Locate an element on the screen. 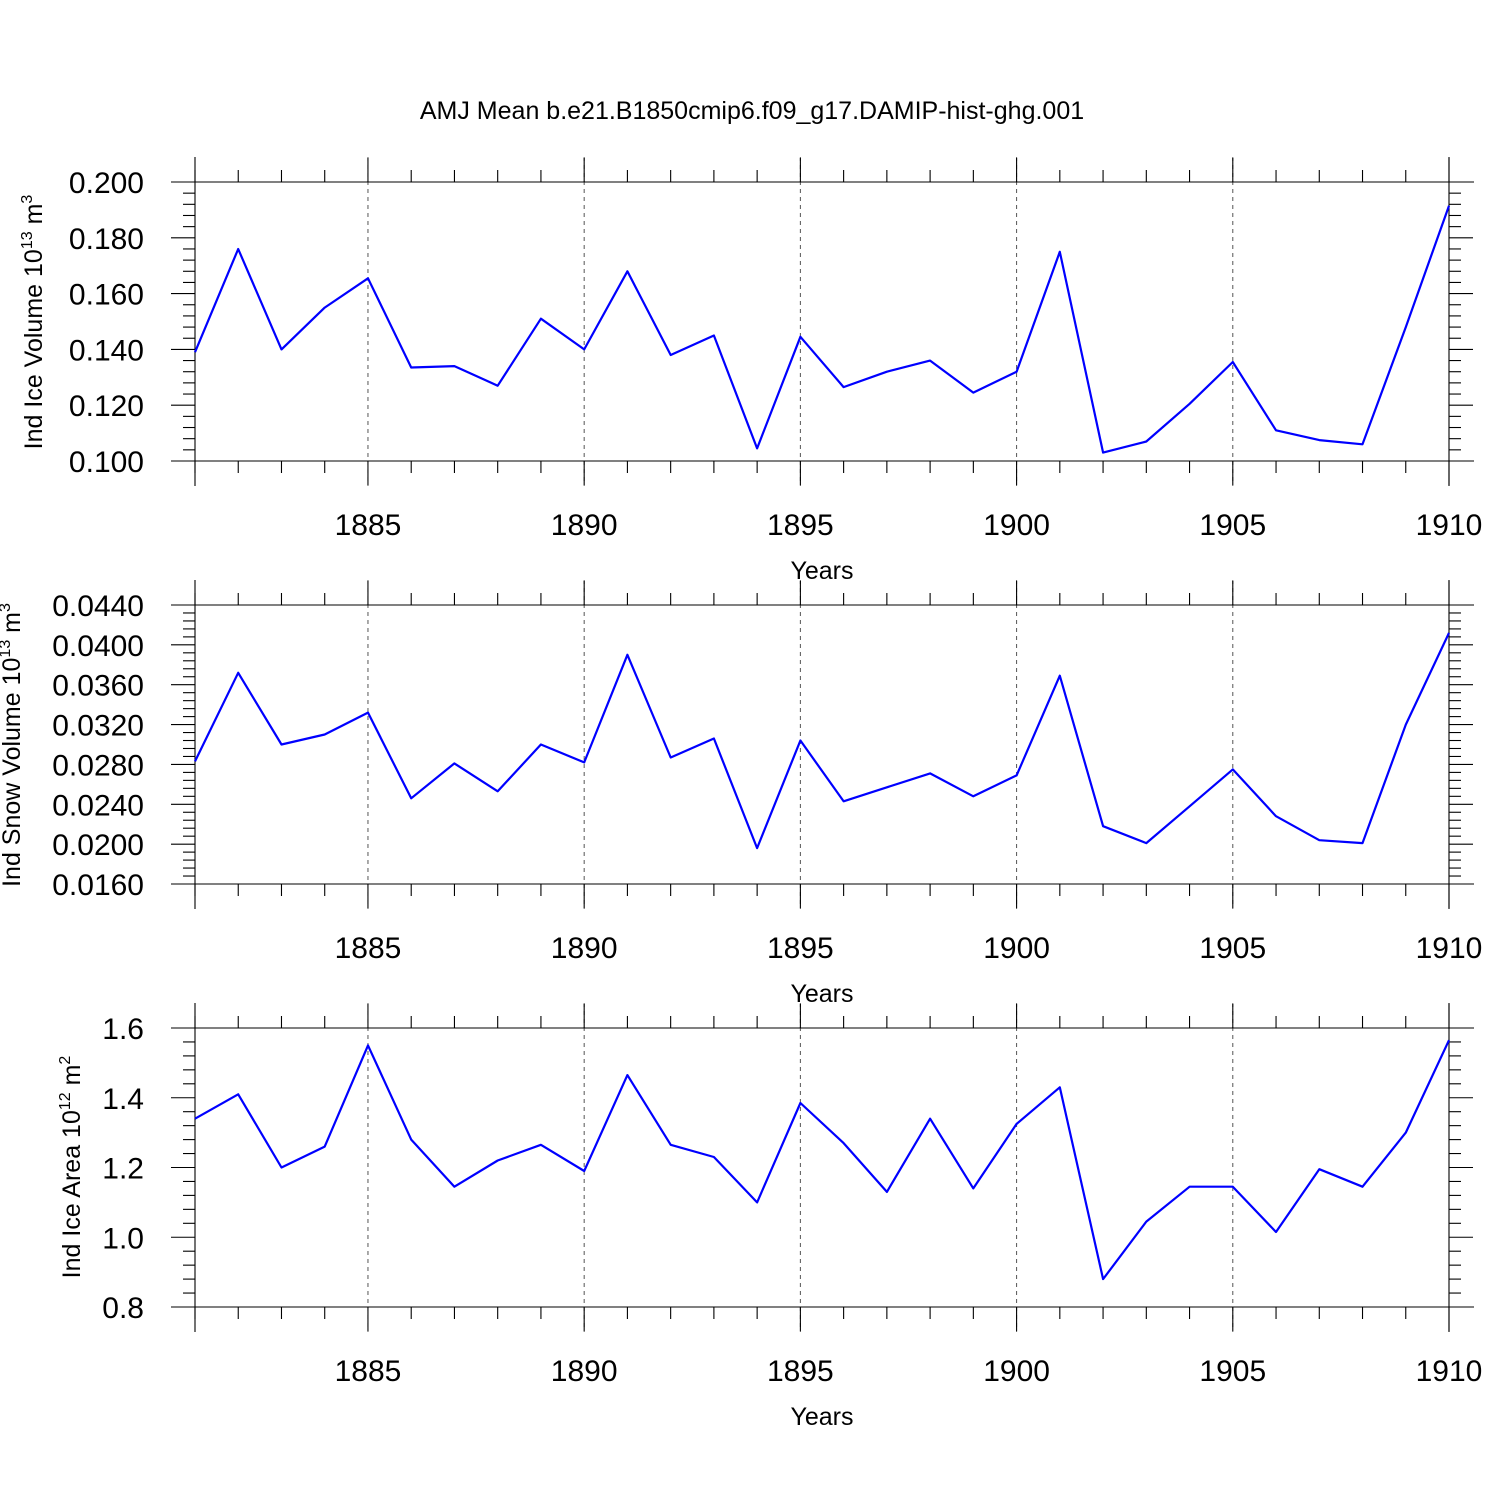 This screenshot has height=1500, width=1500. y-tick-label: 0.8 is located at coordinates (123, 1308).